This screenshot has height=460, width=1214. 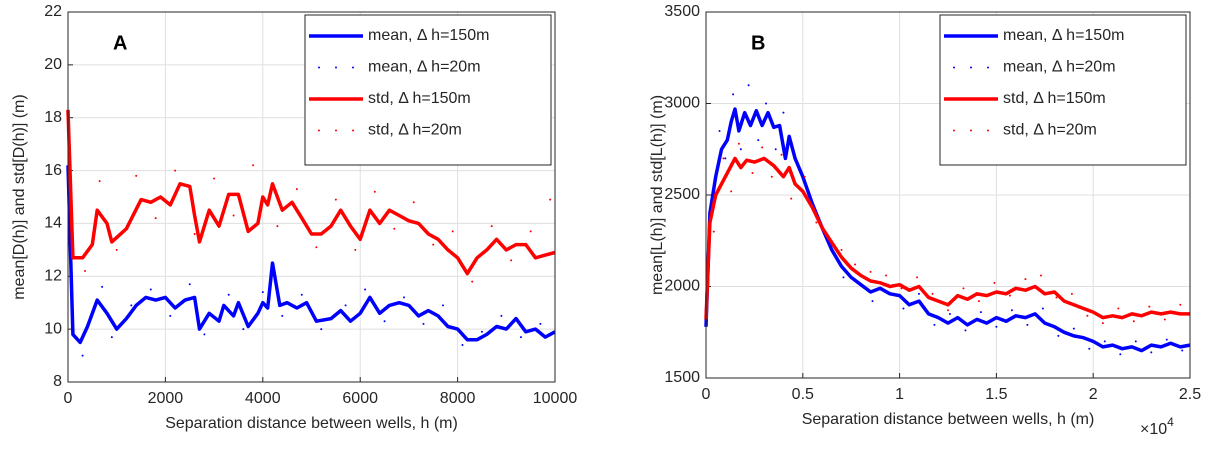 I want to click on x-tick-label: 1, so click(x=899, y=394).